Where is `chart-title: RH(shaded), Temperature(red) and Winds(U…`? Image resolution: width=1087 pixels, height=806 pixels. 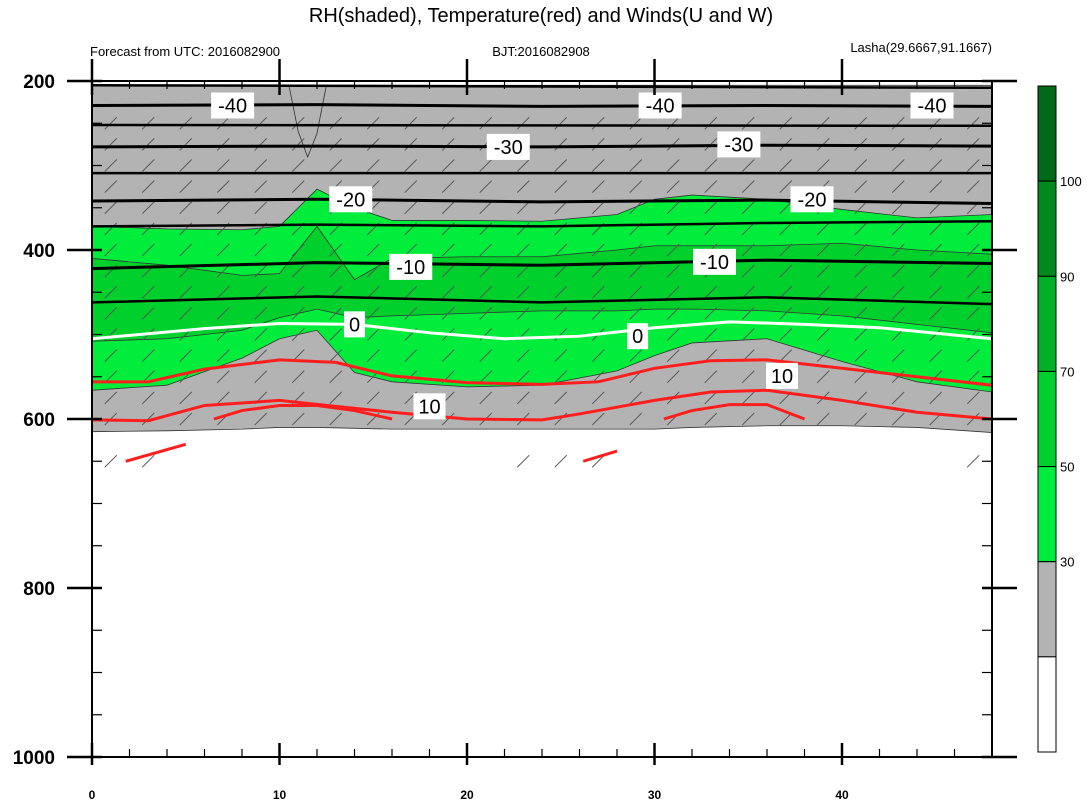 chart-title: RH(shaded), Temperature(red) and Winds(U… is located at coordinates (541, 16).